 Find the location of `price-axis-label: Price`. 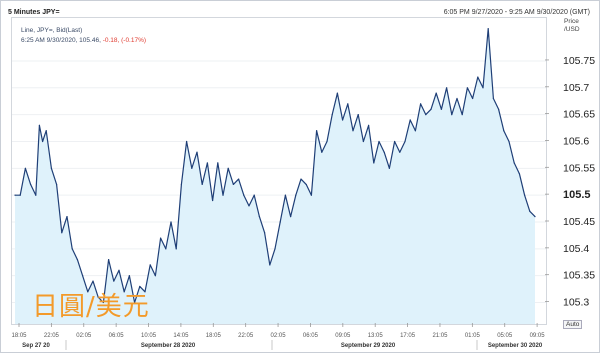

price-axis-label: Price is located at coordinates (571, 21).